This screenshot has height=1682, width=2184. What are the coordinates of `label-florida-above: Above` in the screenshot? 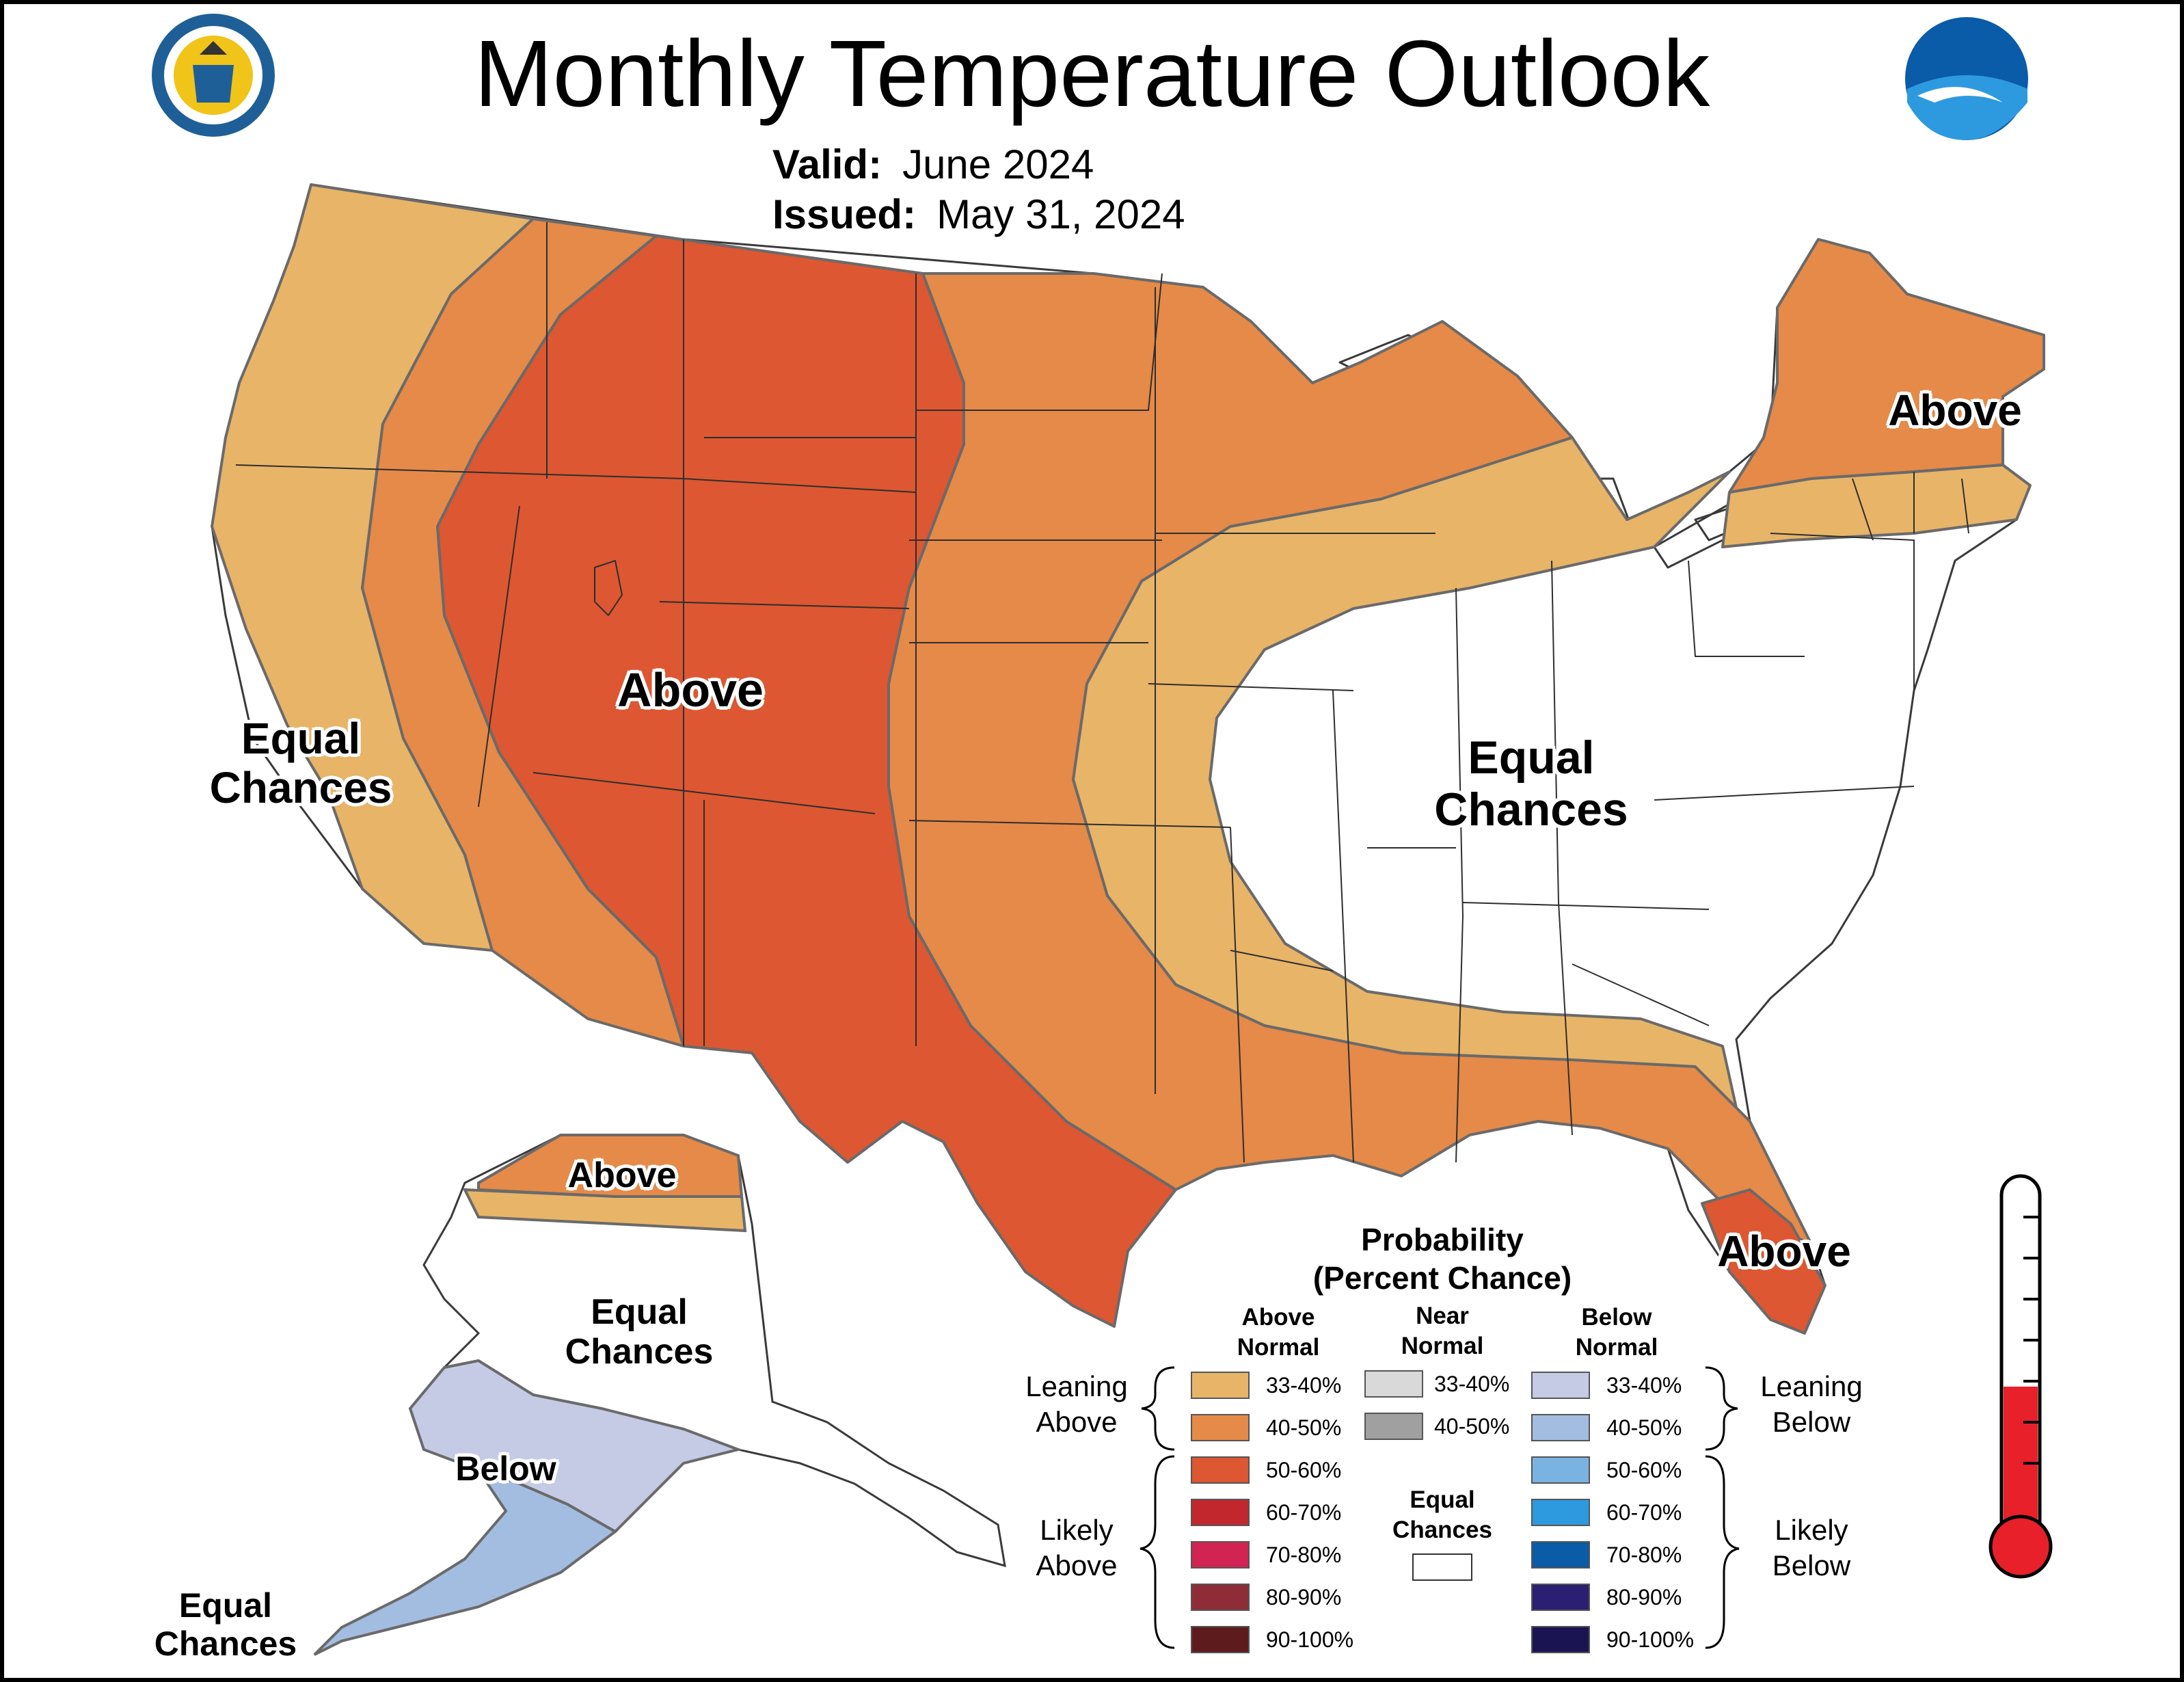 It's located at (1784, 1251).